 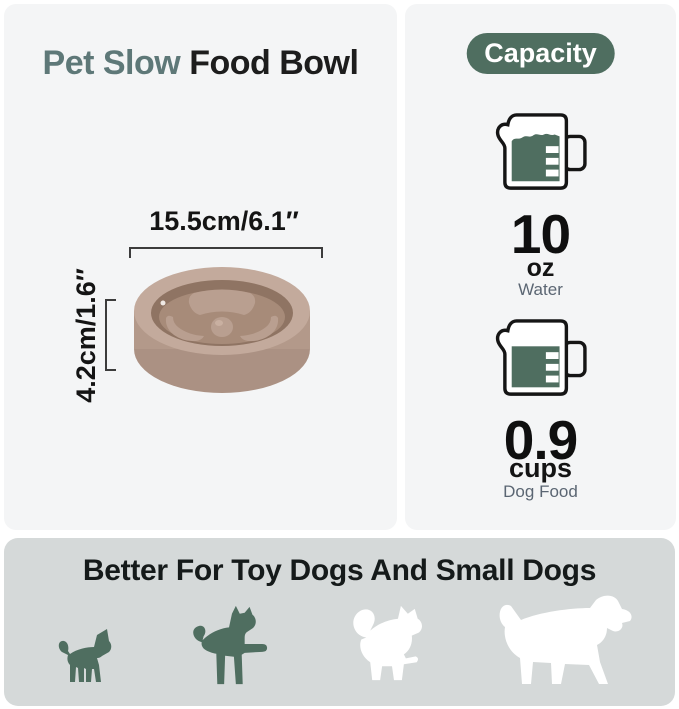 What do you see at coordinates (540, 440) in the screenshot?
I see `food-capacity-value: 0.9` at bounding box center [540, 440].